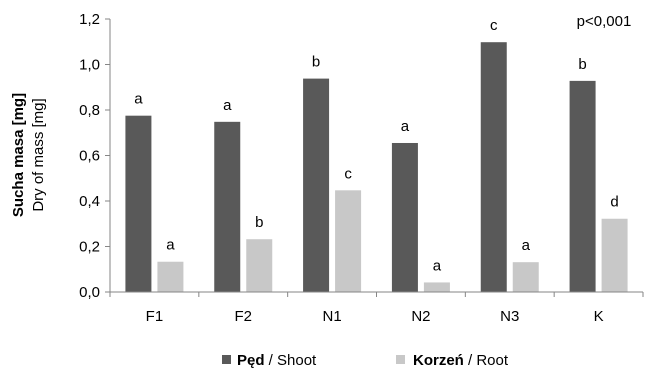 Image resolution: width=654 pixels, height=374 pixels. I want to click on legend-item: Korzeń / Root, so click(452, 360).